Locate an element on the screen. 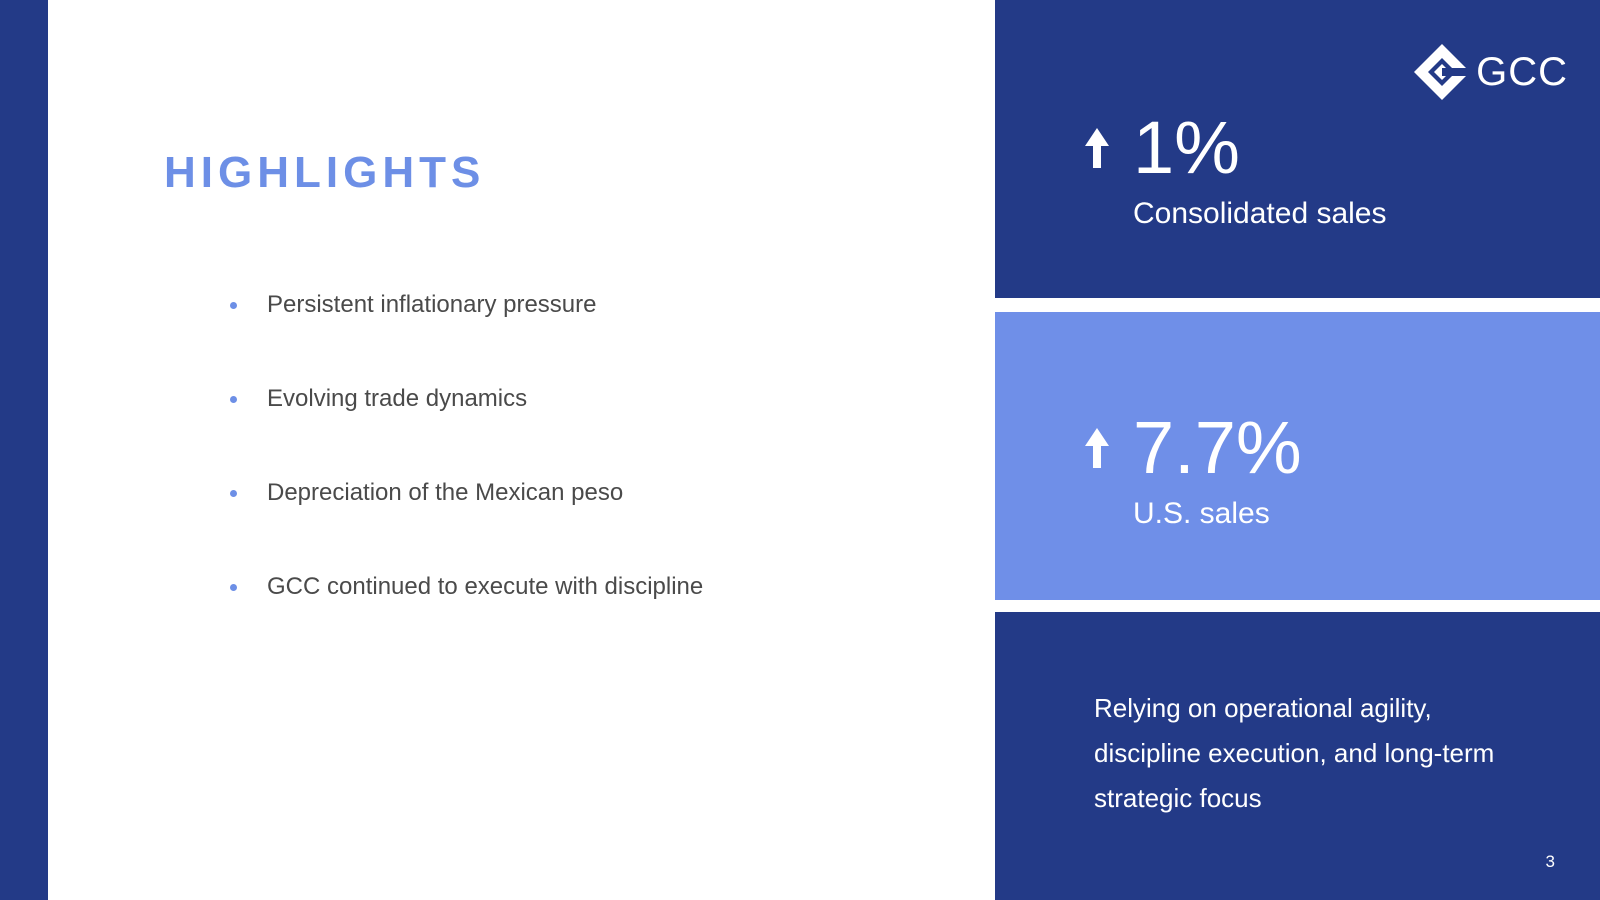 The width and height of the screenshot is (1600, 900). bullet-text: Evolving trade dynamics is located at coordinates (397, 398).